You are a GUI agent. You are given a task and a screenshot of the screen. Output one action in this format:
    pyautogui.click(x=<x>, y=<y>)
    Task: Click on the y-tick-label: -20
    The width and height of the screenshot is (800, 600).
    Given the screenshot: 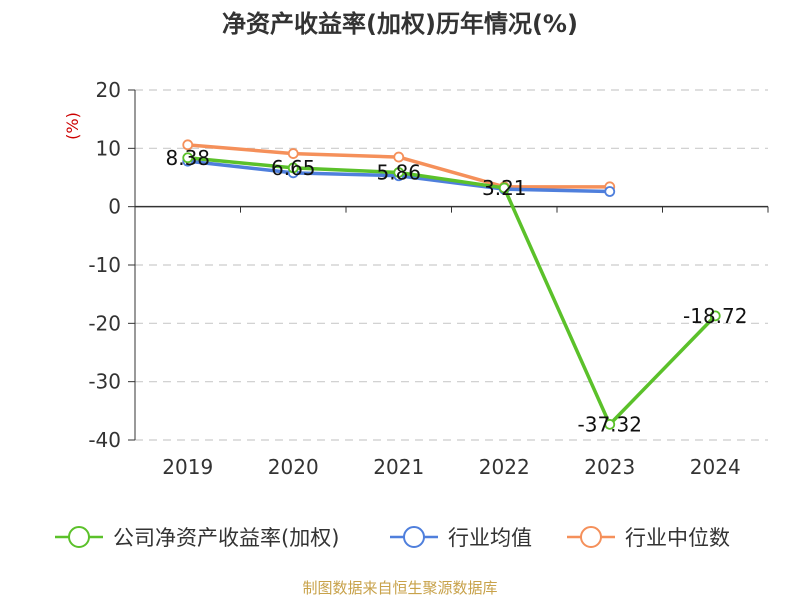 What is the action you would take?
    pyautogui.click(x=104, y=323)
    